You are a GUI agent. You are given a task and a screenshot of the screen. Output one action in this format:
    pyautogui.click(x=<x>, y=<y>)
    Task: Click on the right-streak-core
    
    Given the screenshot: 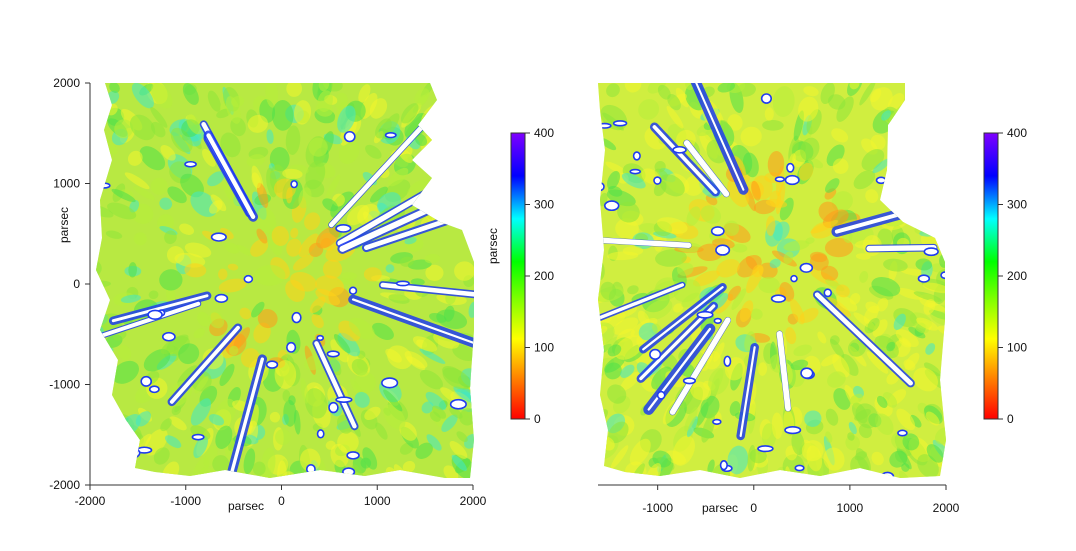 What is the action you would take?
    pyautogui.click(x=783, y=371)
    